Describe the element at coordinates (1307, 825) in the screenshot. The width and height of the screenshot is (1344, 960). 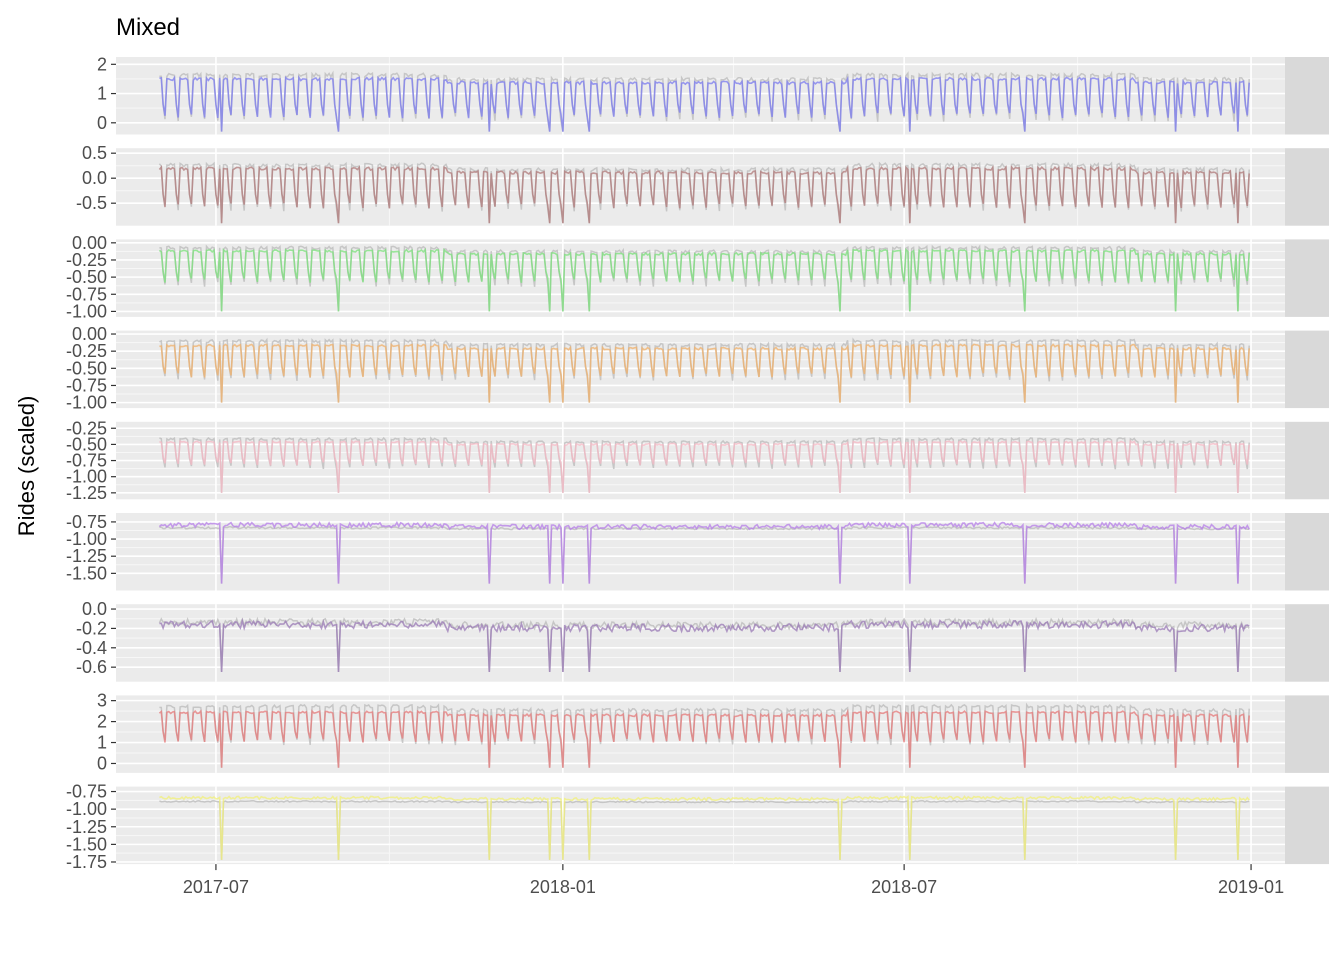
I see `strip-yellow` at that location.